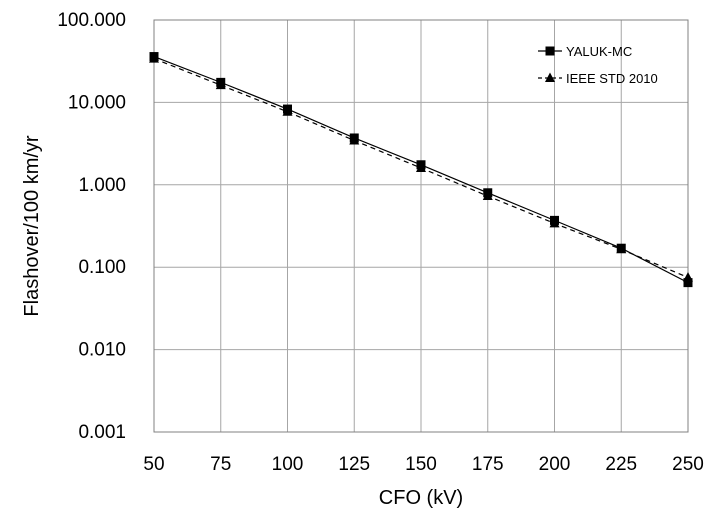  What do you see at coordinates (32, 226) in the screenshot?
I see `y-axis-title: Flashover/100 km/yr` at bounding box center [32, 226].